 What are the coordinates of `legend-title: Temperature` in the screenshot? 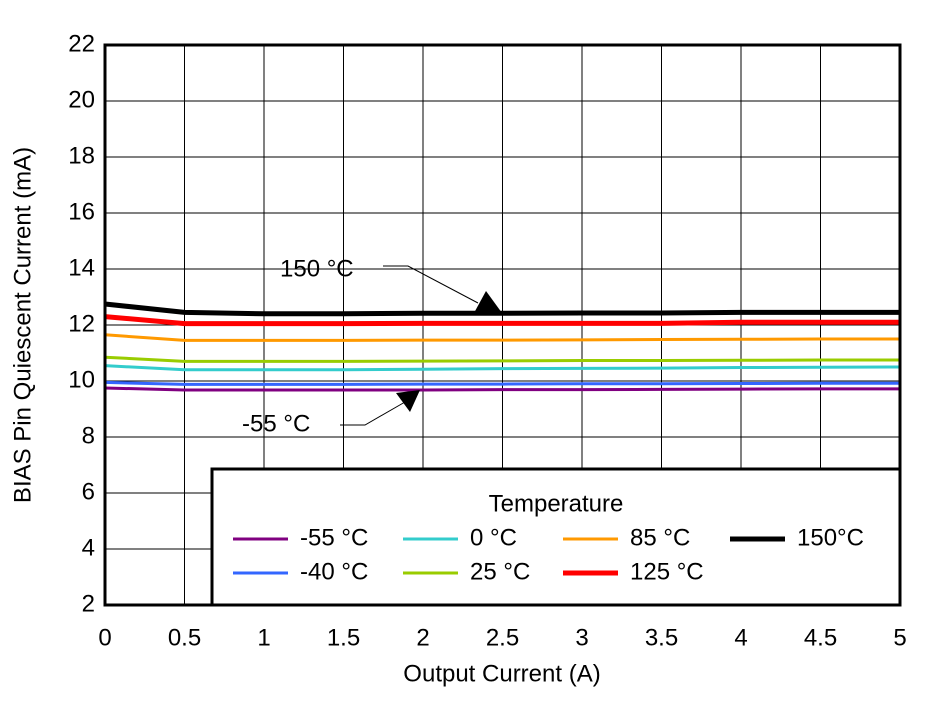 It's located at (556, 503).